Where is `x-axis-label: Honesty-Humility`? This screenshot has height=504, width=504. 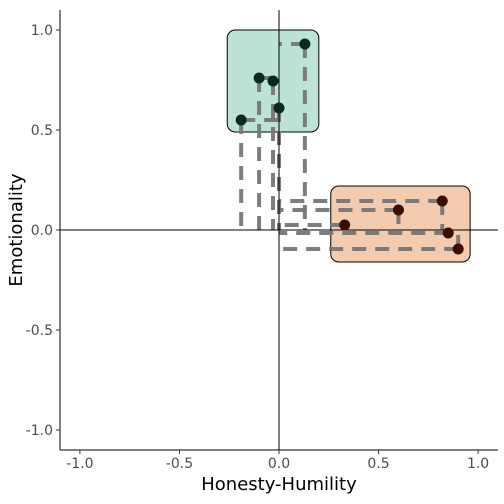
x-axis-label: Honesty-Humility is located at coordinates (279, 484).